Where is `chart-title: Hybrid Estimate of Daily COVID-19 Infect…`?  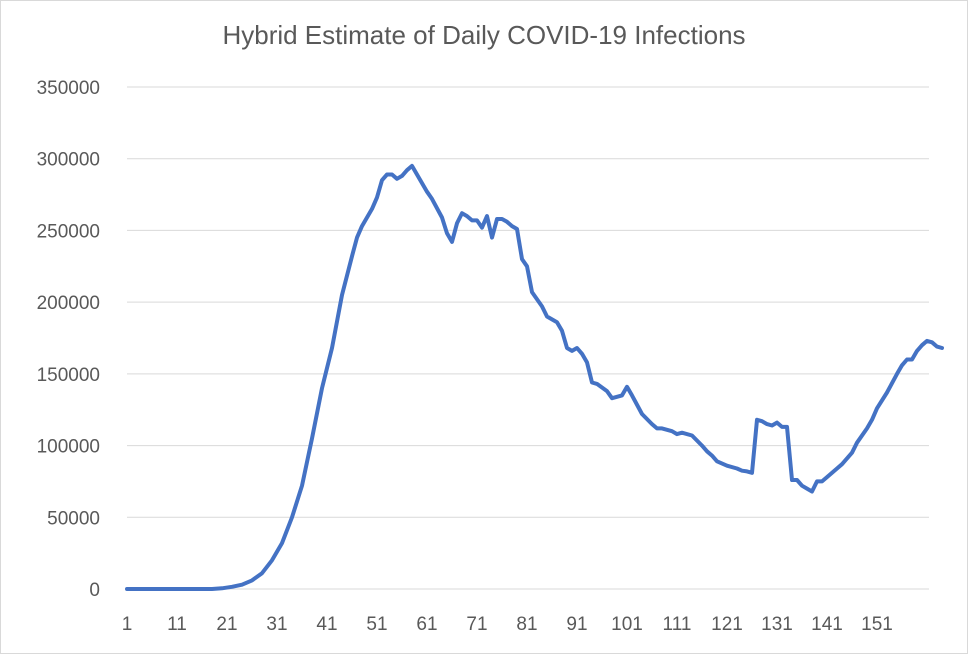
chart-title: Hybrid Estimate of Daily COVID-19 Infect… is located at coordinates (484, 35).